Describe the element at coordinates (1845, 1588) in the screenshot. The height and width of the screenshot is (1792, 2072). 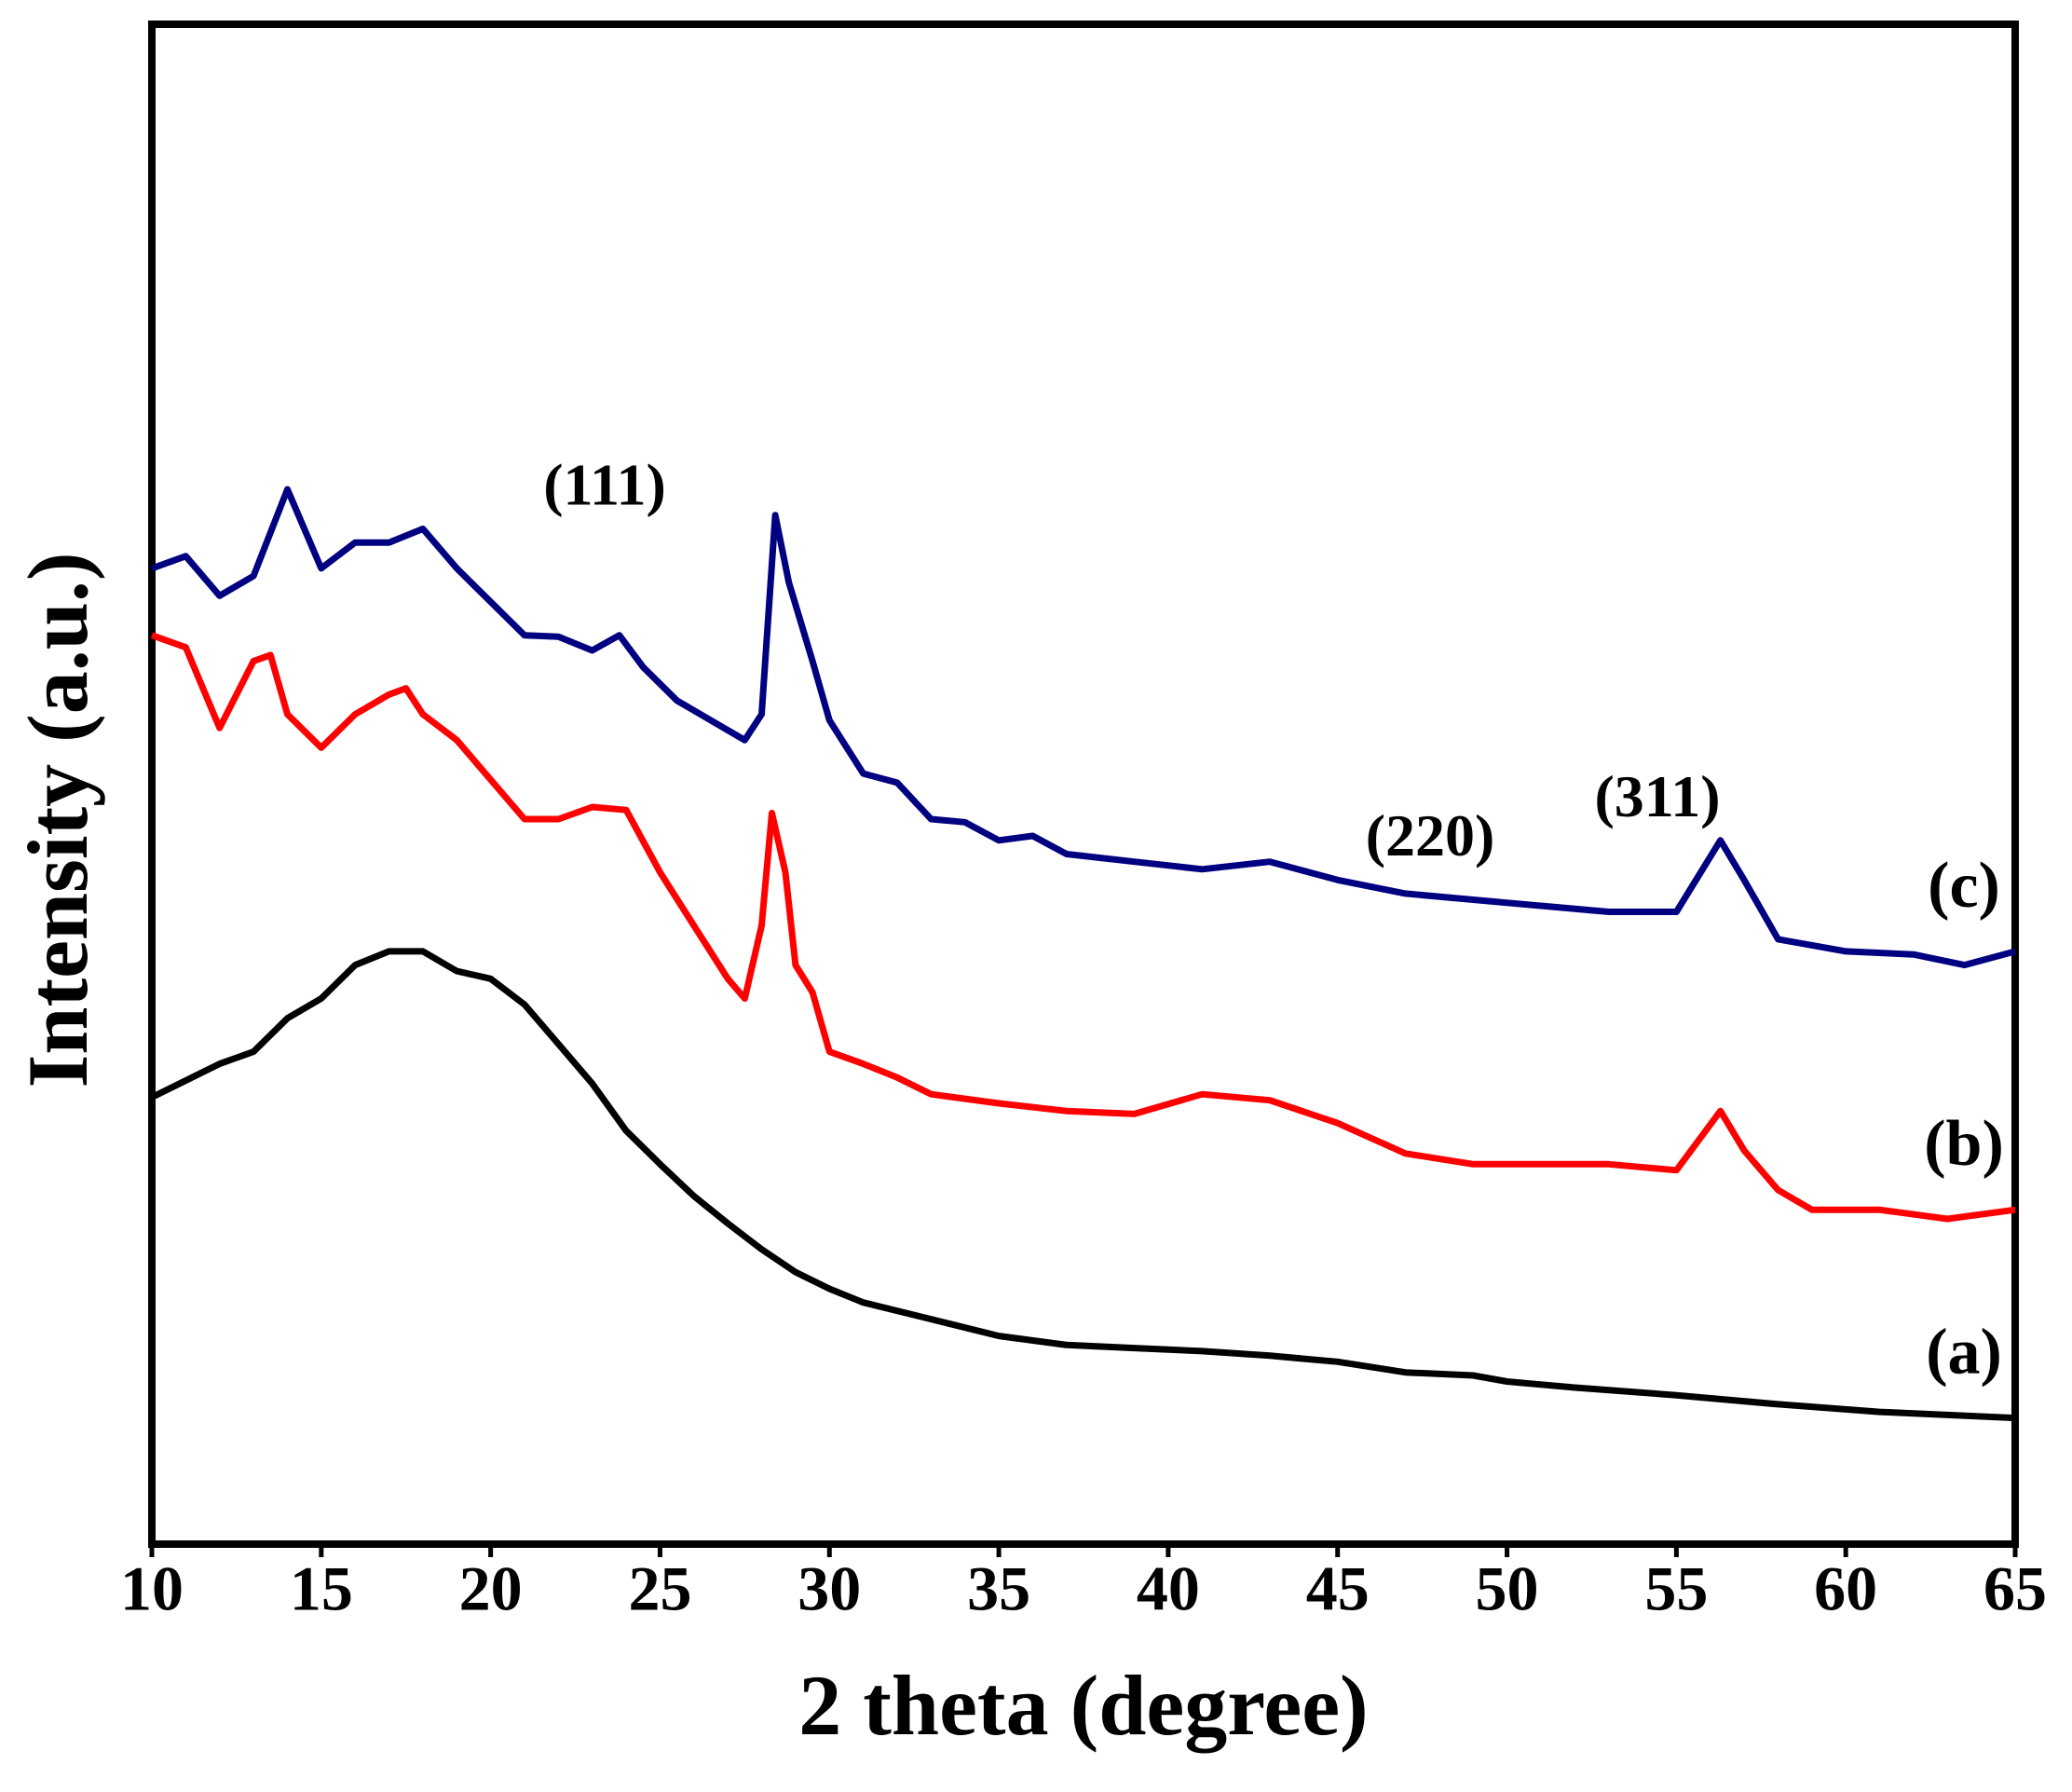
I see `x-tick-label: 60` at that location.